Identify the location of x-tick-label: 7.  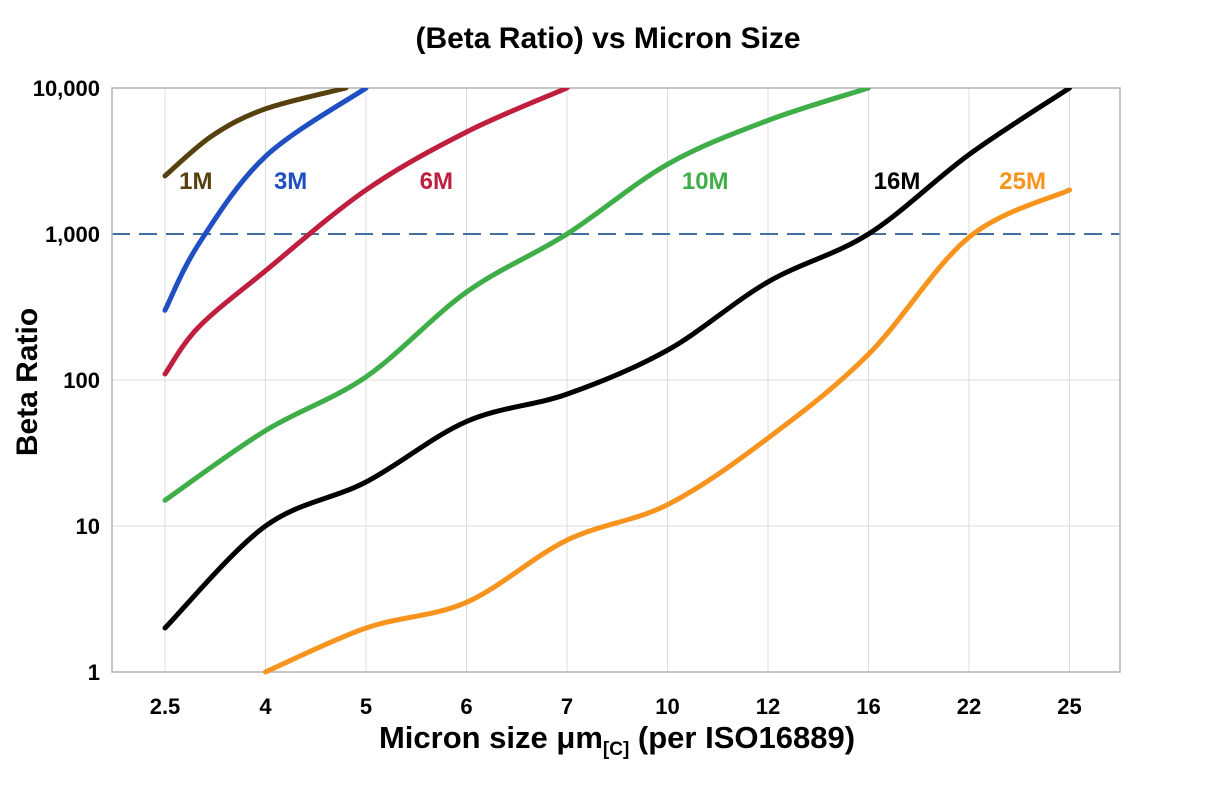
(567, 706).